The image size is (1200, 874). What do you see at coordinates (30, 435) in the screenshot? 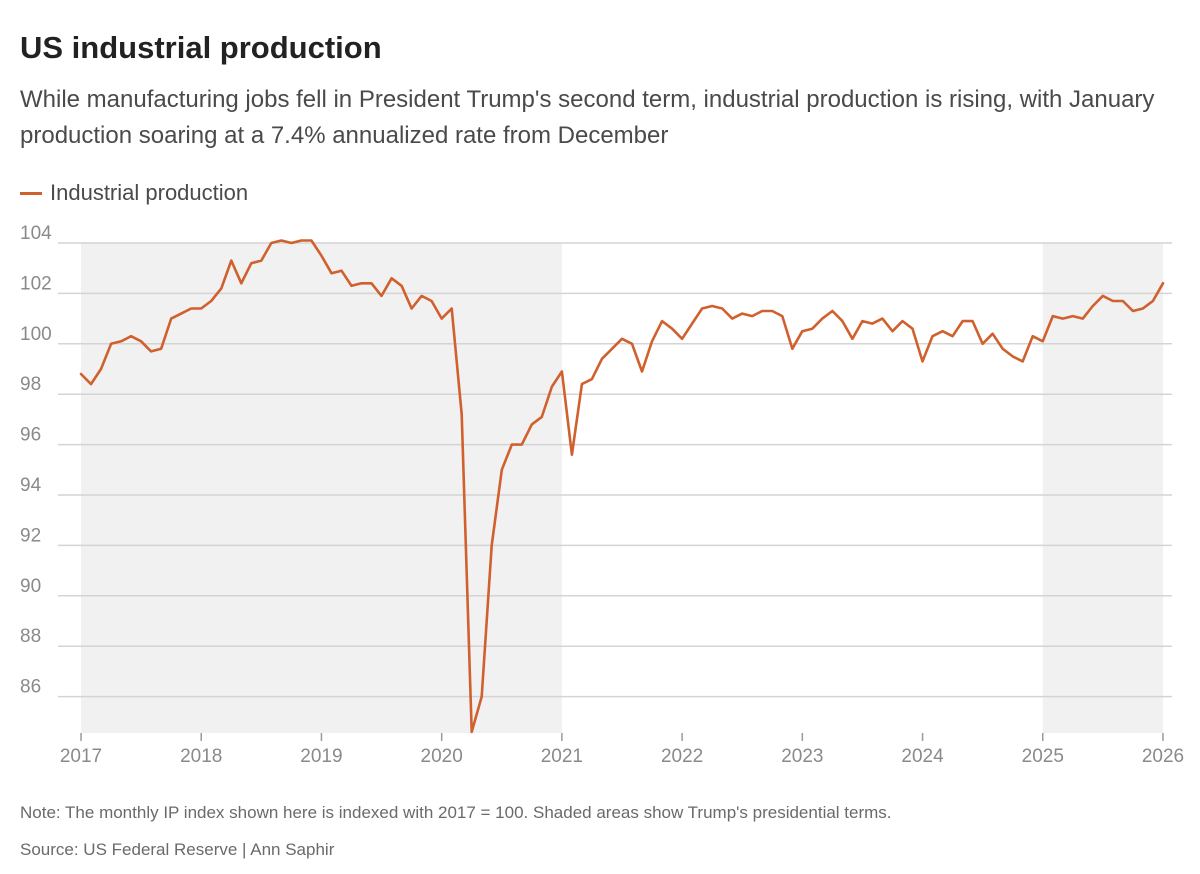
I see `y-tick-label: 96` at bounding box center [30, 435].